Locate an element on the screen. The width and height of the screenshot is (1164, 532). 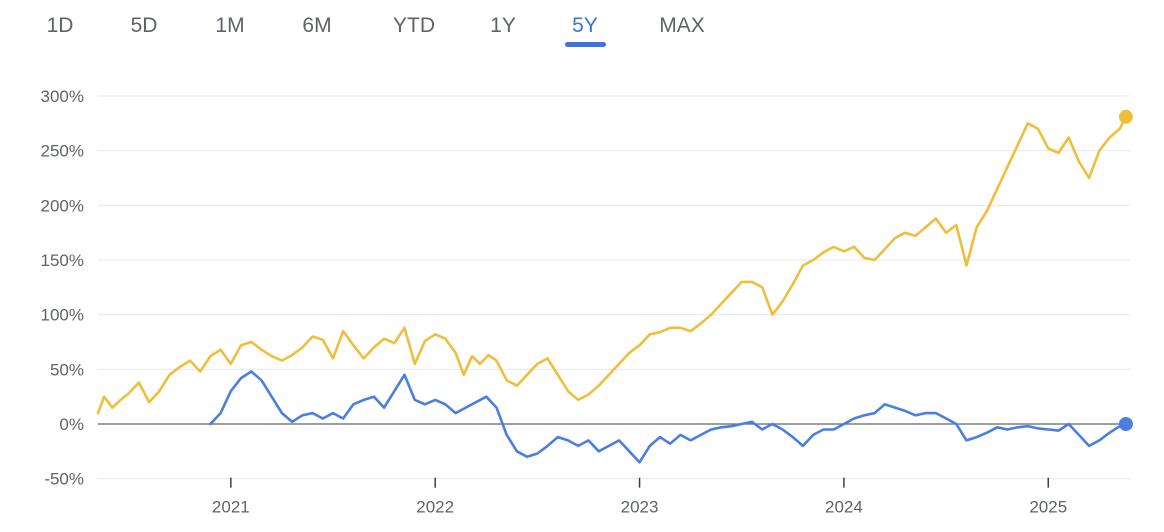
y-axis-labels: 300% 250% 200% 150% 100% 50% 0% -50% is located at coordinates (62, 288).